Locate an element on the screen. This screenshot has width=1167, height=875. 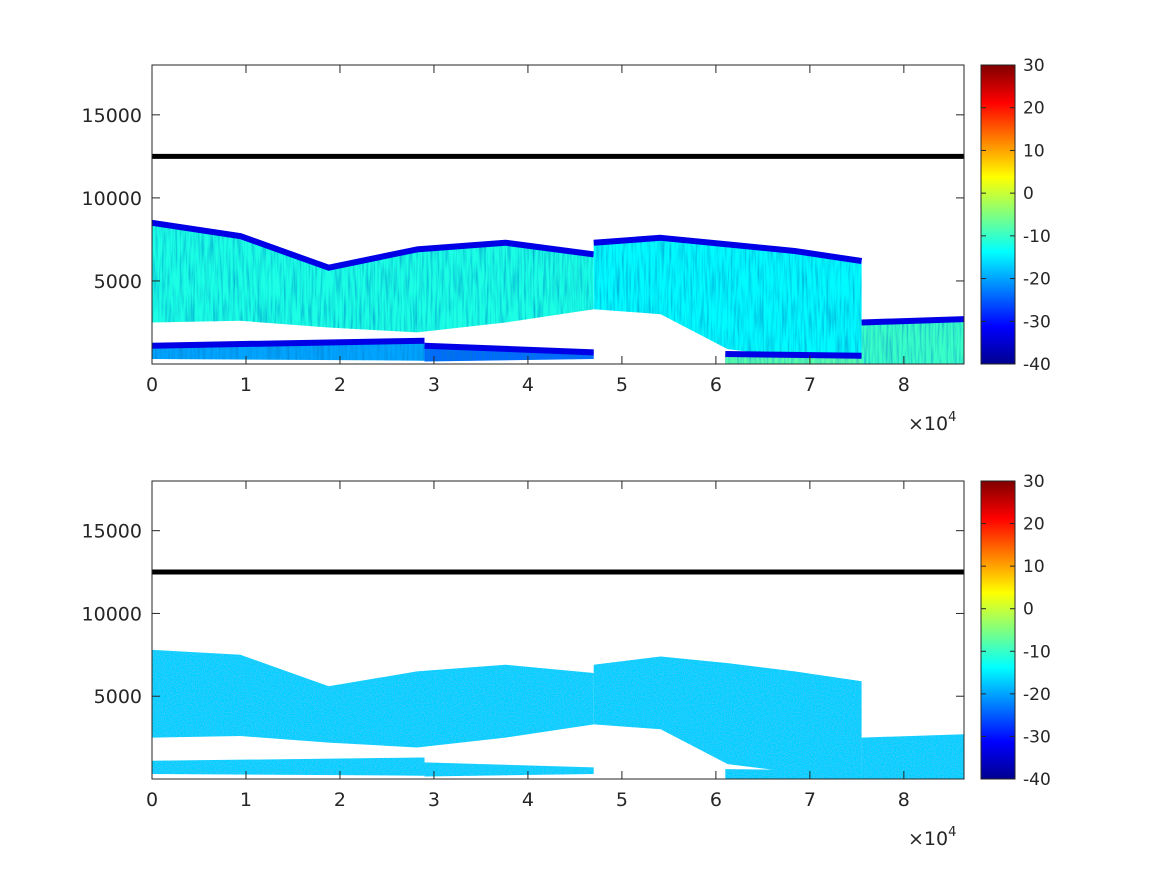
top-colorbar is located at coordinates (998, 214).